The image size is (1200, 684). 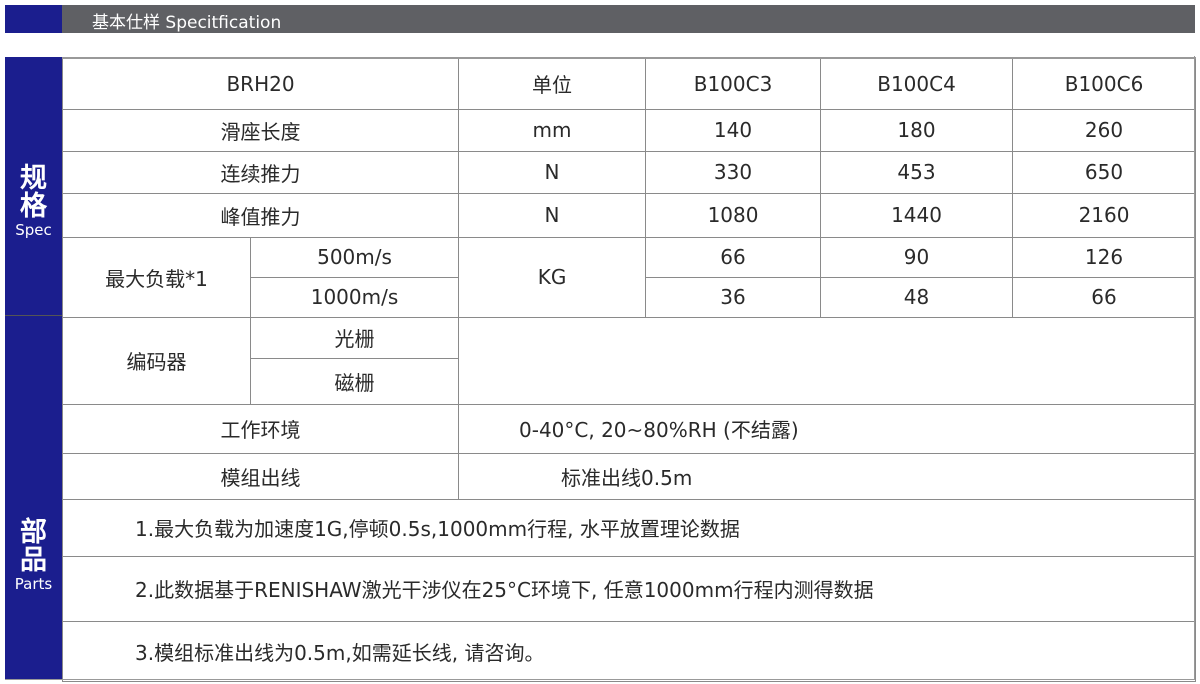 I want to click on parts-label: 部 品 Parts, so click(x=33, y=555).